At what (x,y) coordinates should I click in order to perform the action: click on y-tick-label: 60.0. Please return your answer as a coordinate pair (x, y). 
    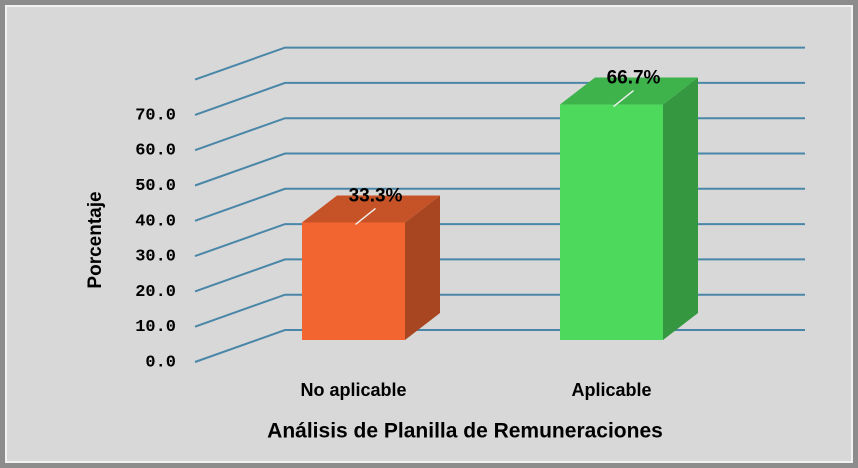
    Looking at the image, I should click on (155, 151).